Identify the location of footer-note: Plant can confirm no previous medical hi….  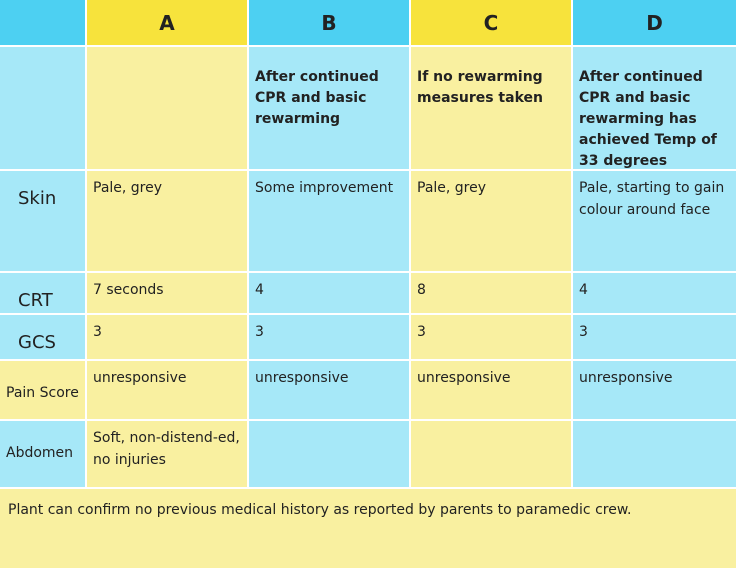
(368, 528).